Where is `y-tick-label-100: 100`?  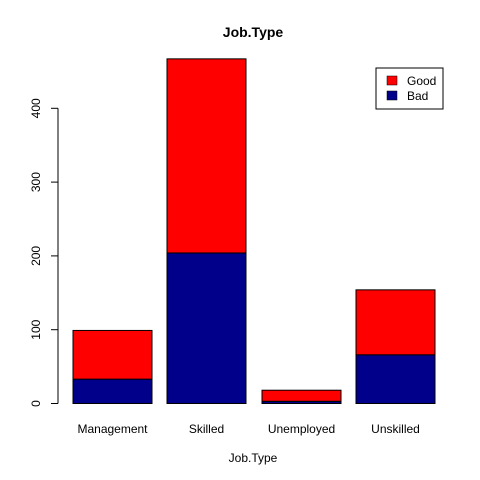 y-tick-label-100: 100 is located at coordinates (36, 329).